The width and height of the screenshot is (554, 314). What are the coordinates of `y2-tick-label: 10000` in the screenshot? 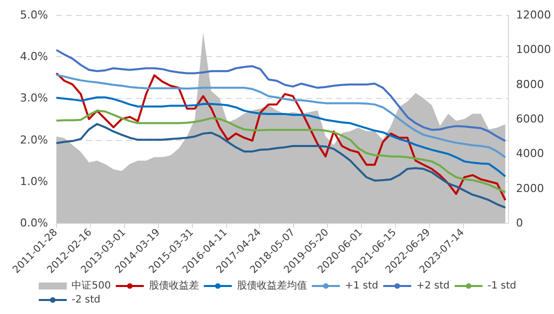 It's located at (534, 49).